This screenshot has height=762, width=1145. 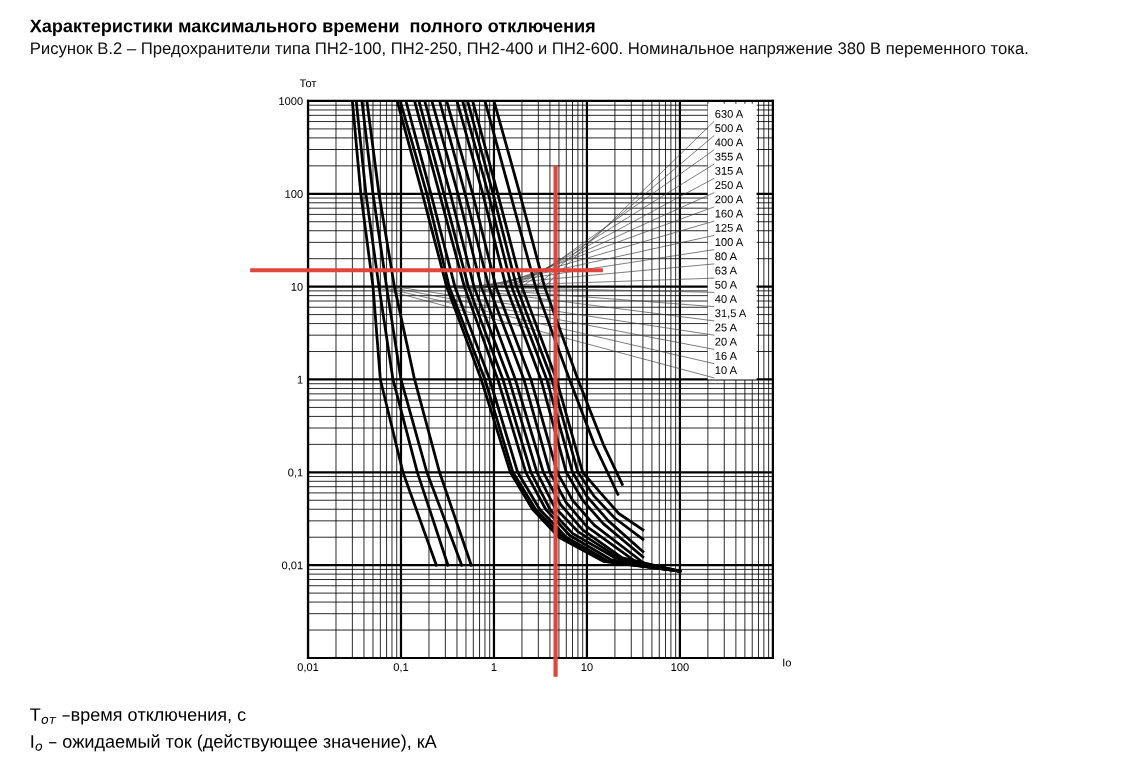 I want to click on text: 315 A, so click(x=729, y=170).